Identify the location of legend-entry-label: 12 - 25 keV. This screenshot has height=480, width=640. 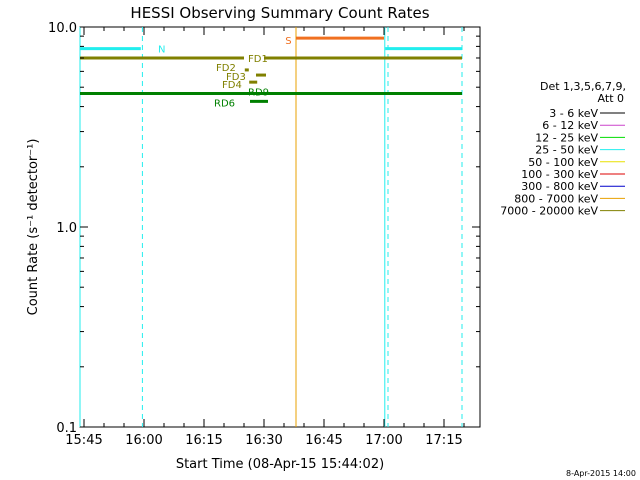
(566, 137).